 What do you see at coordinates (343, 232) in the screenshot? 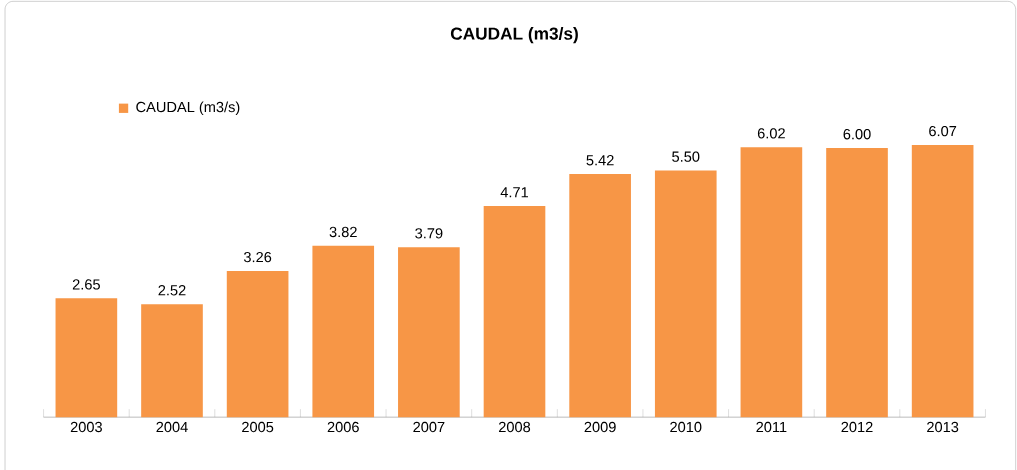
I see `data-label: 3.82` at bounding box center [343, 232].